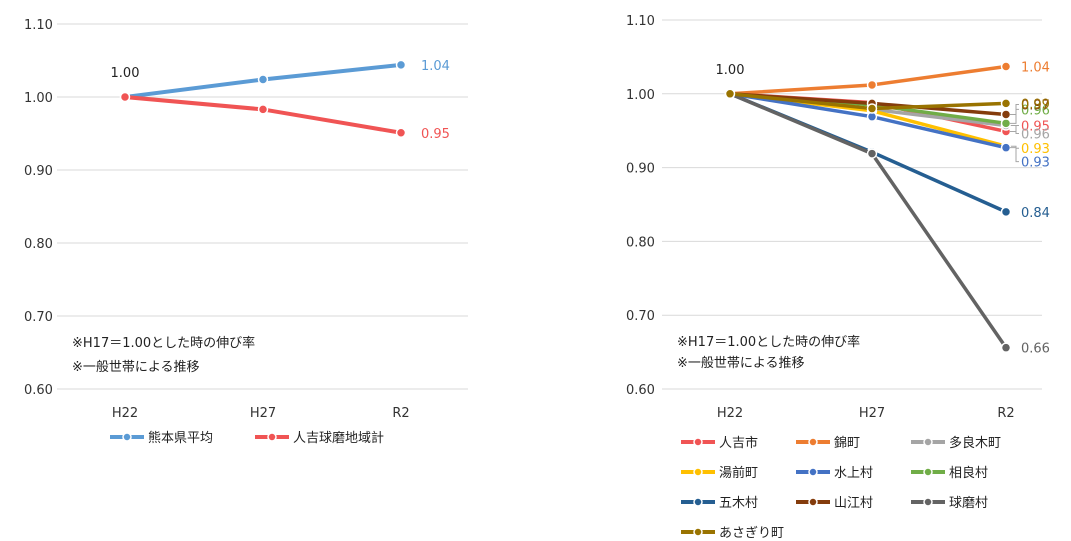 The image size is (1071, 541). What do you see at coordinates (180, 438) in the screenshot?
I see `legend-label: 熊本県平均` at bounding box center [180, 438].